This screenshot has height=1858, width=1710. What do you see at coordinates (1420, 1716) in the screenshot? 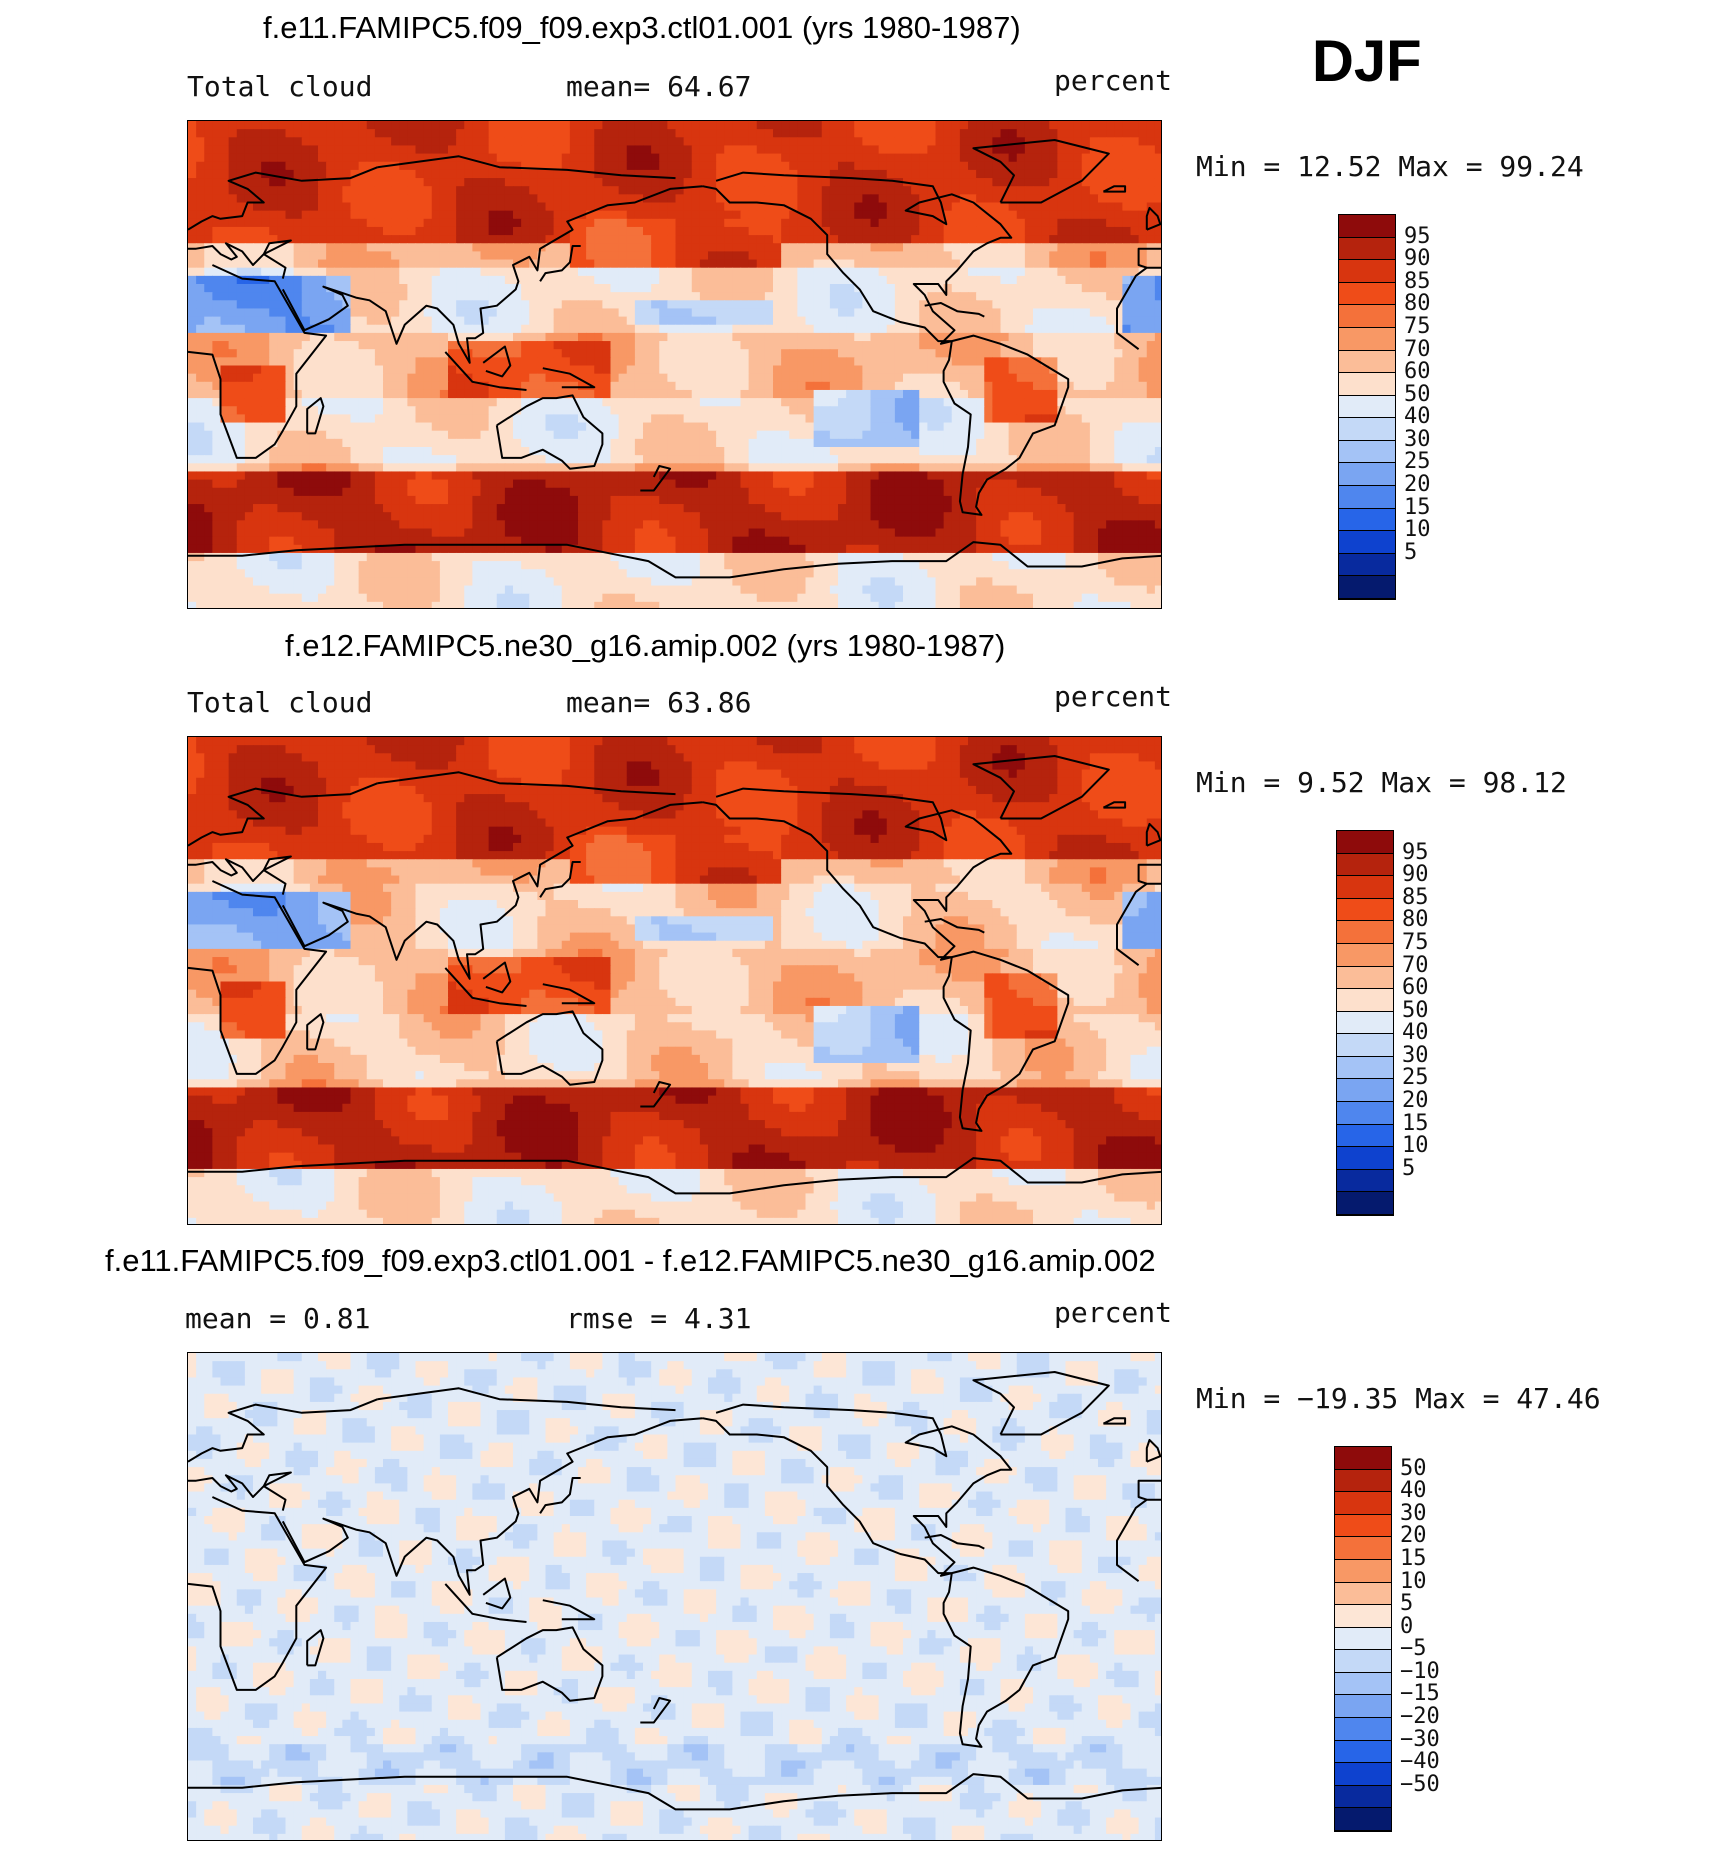
I see `colorbar-tick-label: −20` at bounding box center [1420, 1716].